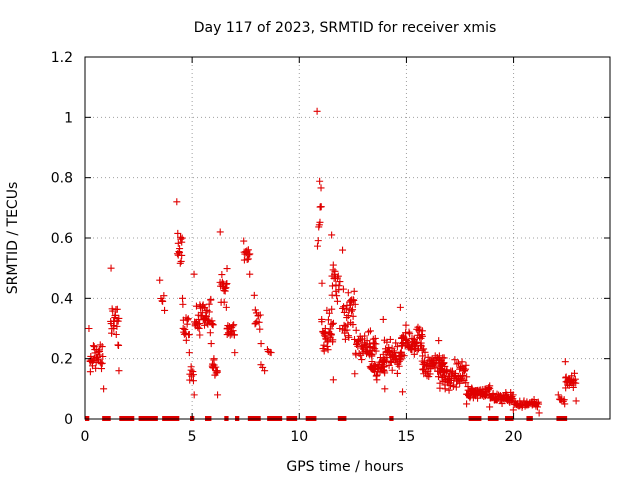 Image resolution: width=640 pixels, height=480 pixels. I want to click on x-axis-label: GPS time / hours, so click(344, 467).